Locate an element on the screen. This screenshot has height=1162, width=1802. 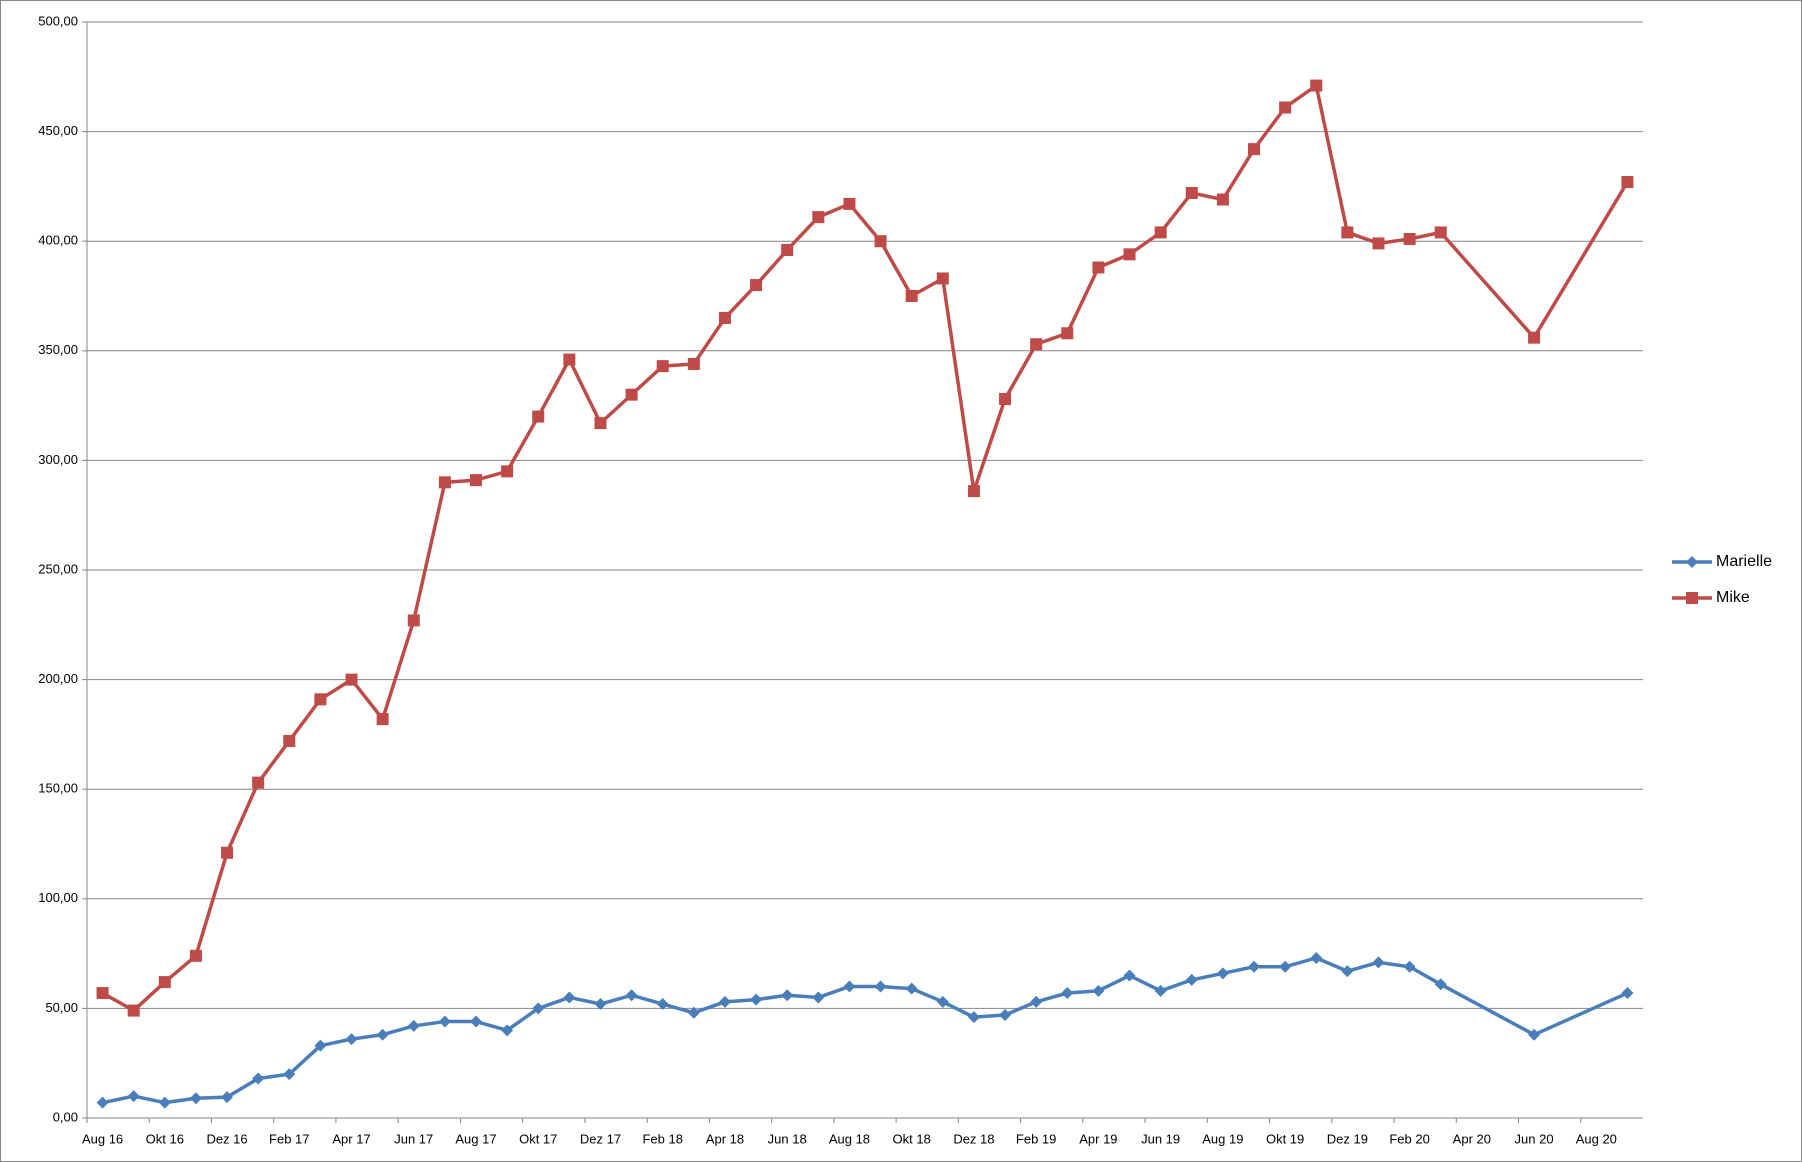
y-tick-label: 200,00 is located at coordinates (58, 678).